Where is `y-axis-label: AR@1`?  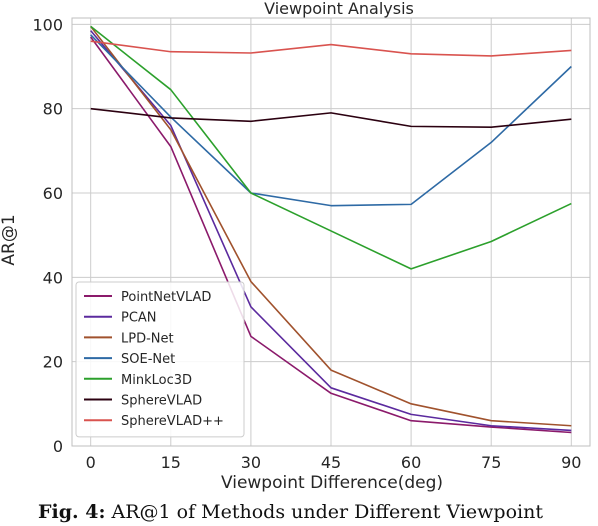
y-axis-label: AR@1 is located at coordinates (9, 239).